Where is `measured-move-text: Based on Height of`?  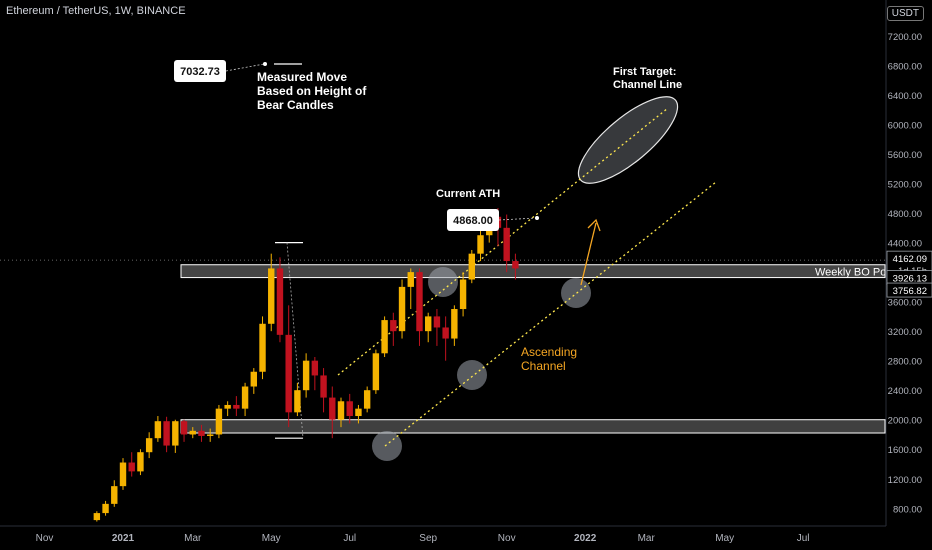
measured-move-text: Based on Height of is located at coordinates (312, 91).